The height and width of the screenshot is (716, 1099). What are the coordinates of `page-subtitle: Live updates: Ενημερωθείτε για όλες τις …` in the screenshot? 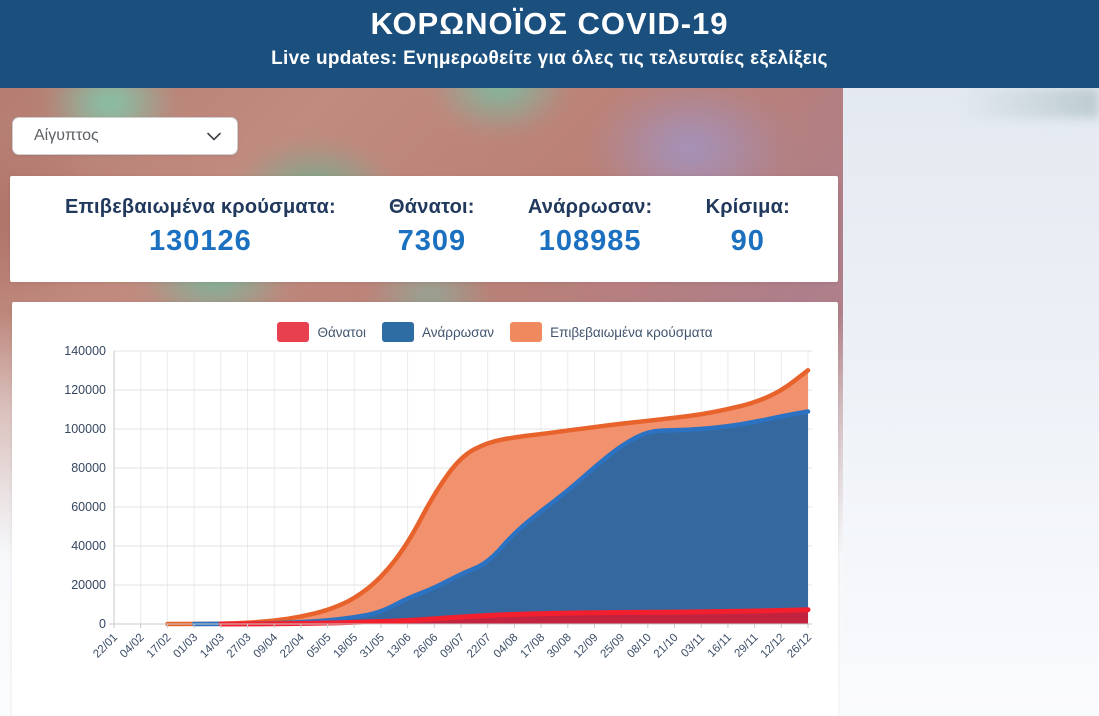 It's located at (549, 58).